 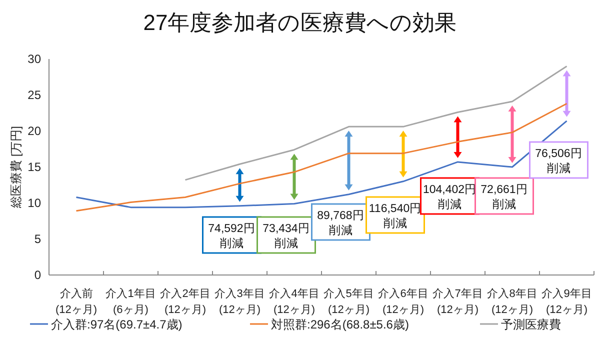 I want to click on annotation: 72,661円削減, so click(x=504, y=197).